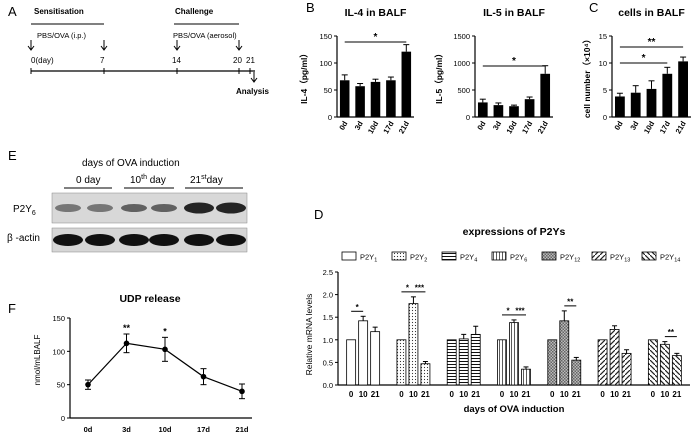 This screenshot has height=447, width=700. What do you see at coordinates (328, 317) in the screenshot?
I see `y-tick-label: 1.5` at bounding box center [328, 317].